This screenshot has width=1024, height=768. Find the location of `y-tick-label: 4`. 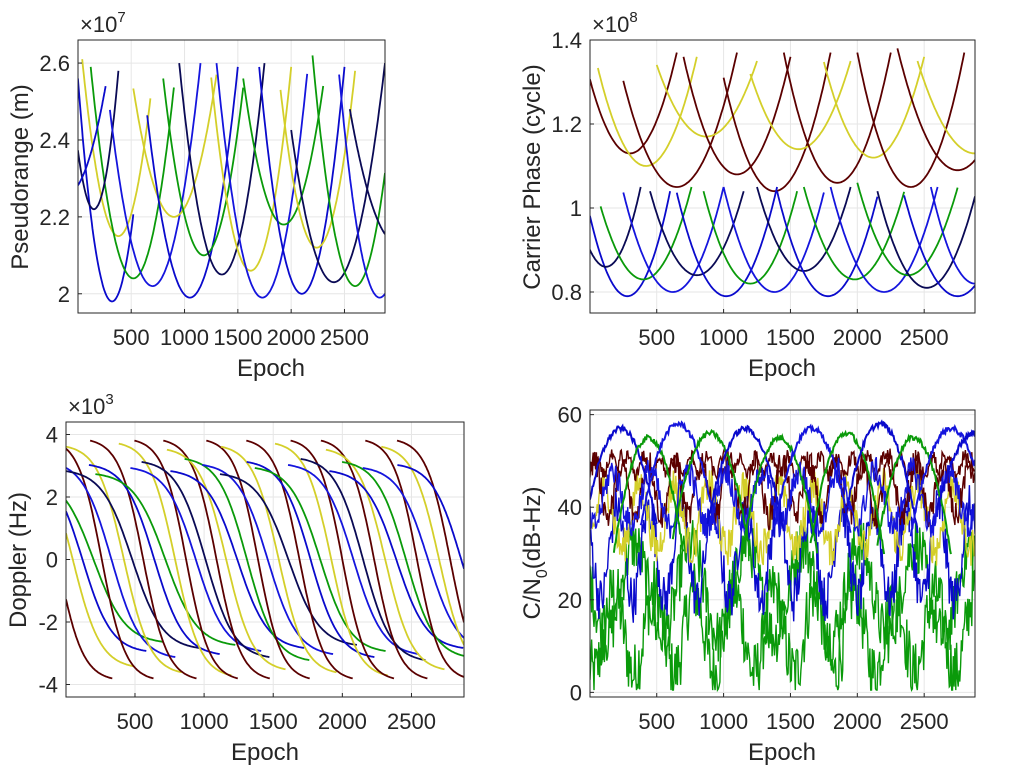

y-tick-label: 4 is located at coordinates (52, 435).